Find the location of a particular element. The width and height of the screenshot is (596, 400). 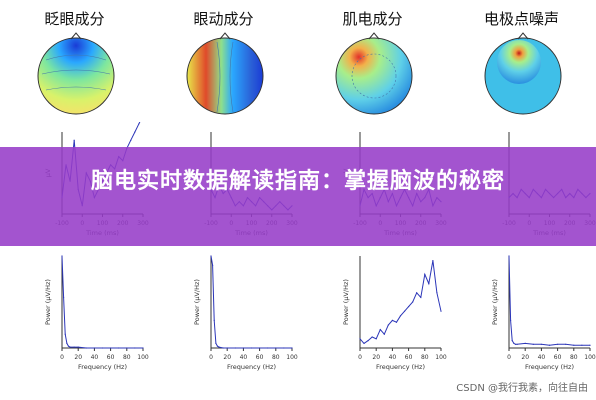

panel-title: 电极点噪声 is located at coordinates (521, 19).